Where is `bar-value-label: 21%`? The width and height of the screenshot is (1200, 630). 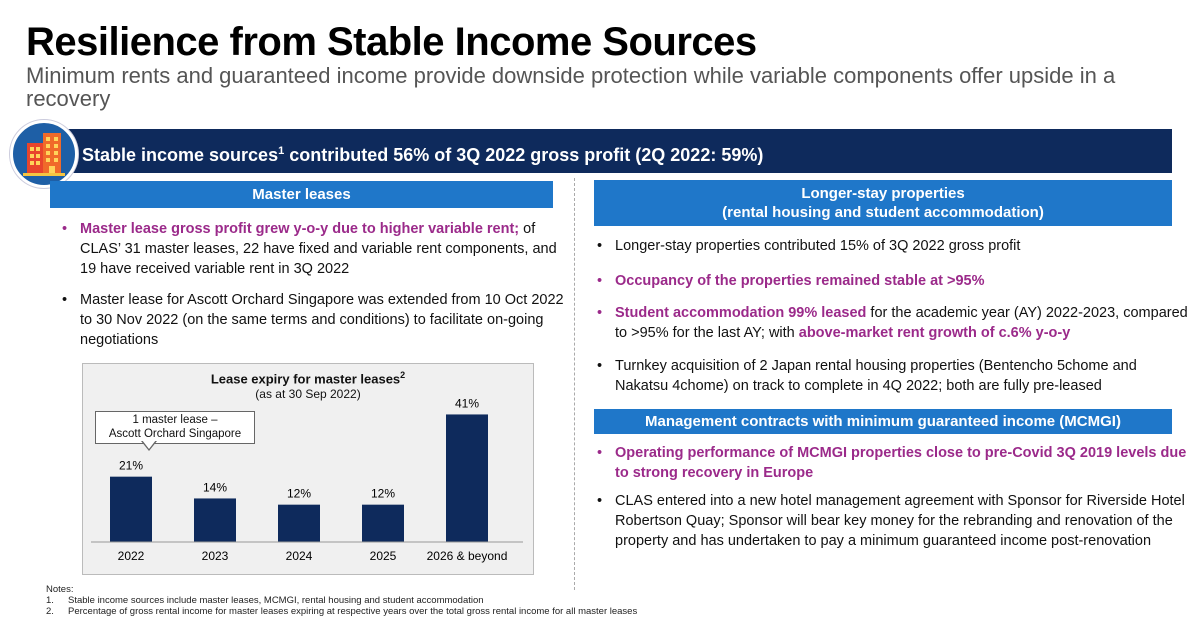 bar-value-label: 21% is located at coordinates (131, 466).